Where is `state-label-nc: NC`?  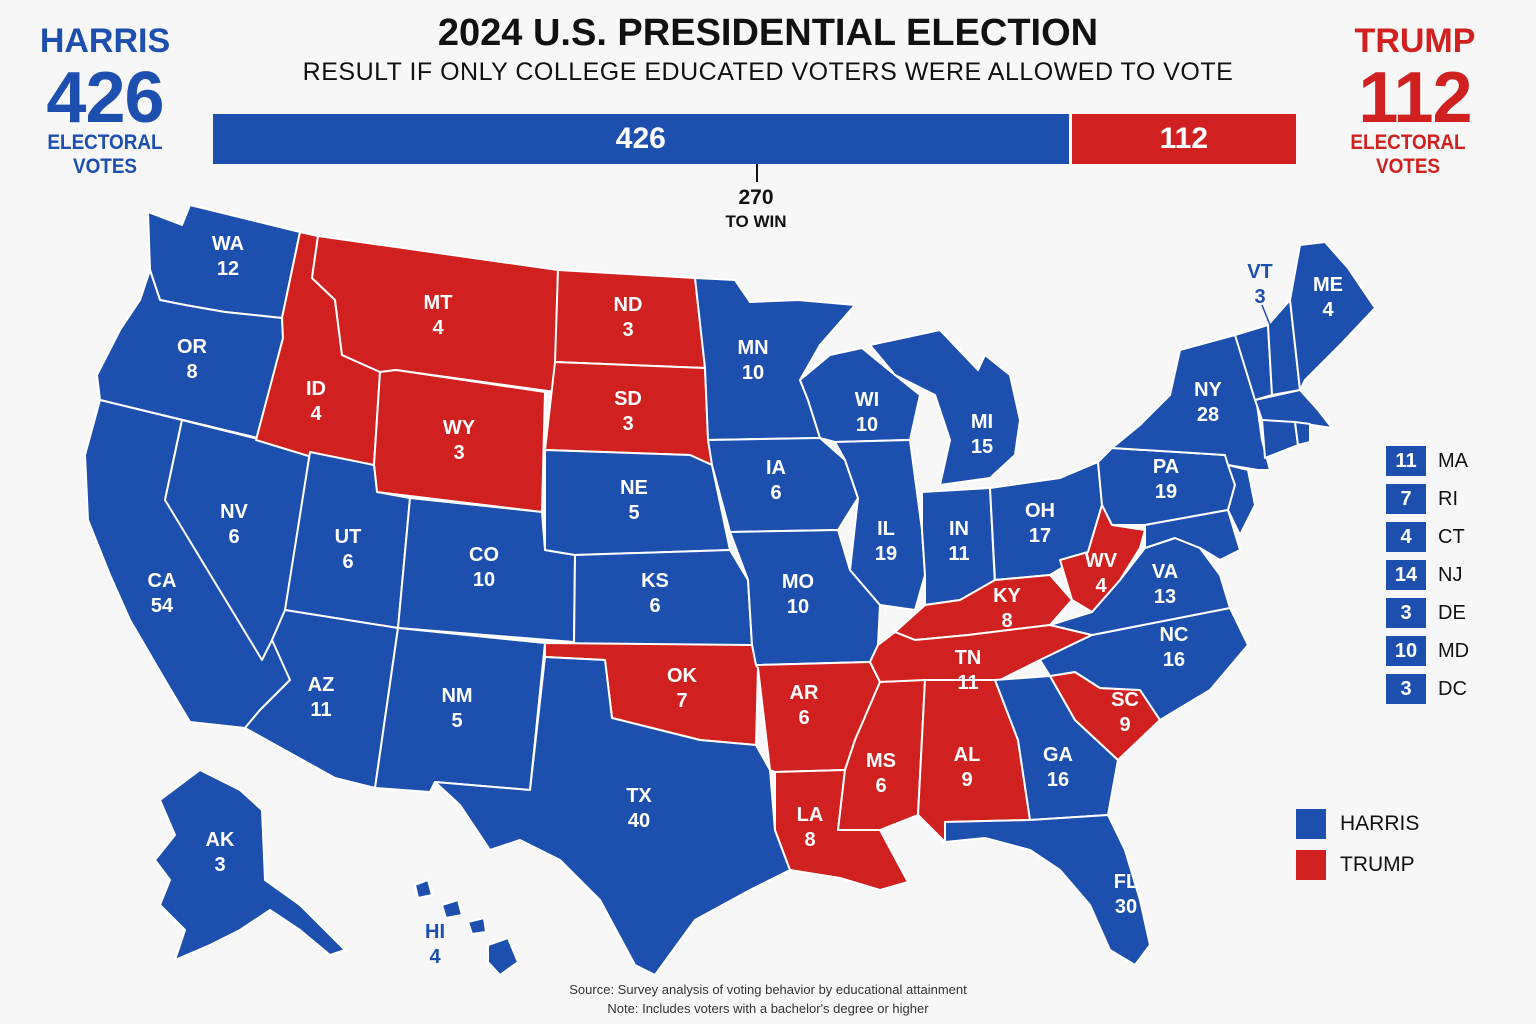
state-label-nc: NC is located at coordinates (1174, 635).